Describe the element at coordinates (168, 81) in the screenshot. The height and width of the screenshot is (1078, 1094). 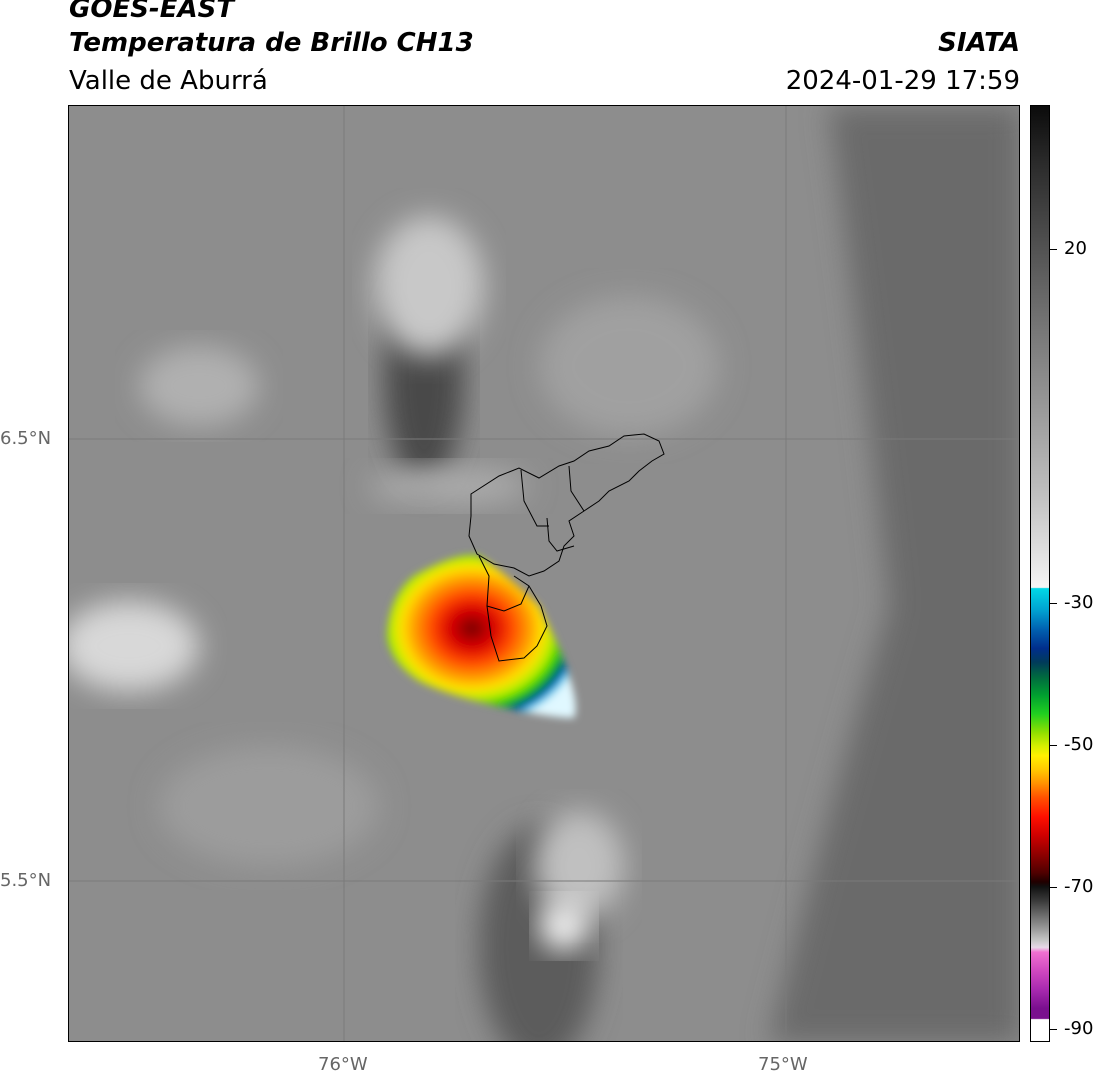
I see `region-subtitle: Valle de Aburrá` at that location.